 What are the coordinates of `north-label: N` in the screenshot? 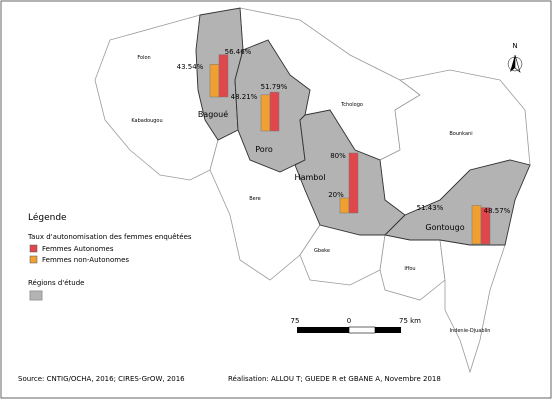 It's located at (514, 46).